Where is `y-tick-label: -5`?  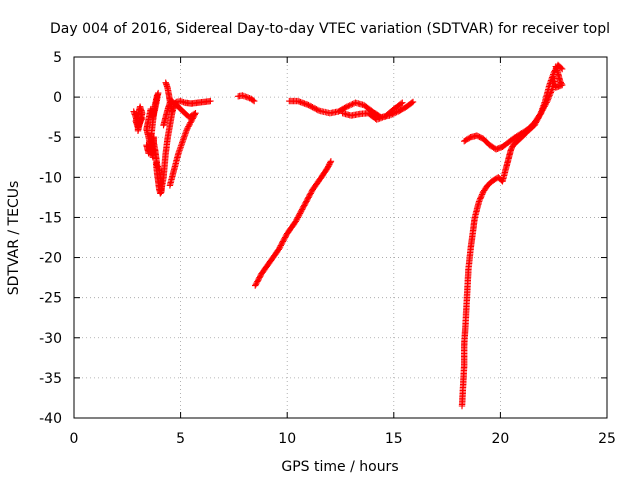
y-tick-label: -5 is located at coordinates (55, 138).